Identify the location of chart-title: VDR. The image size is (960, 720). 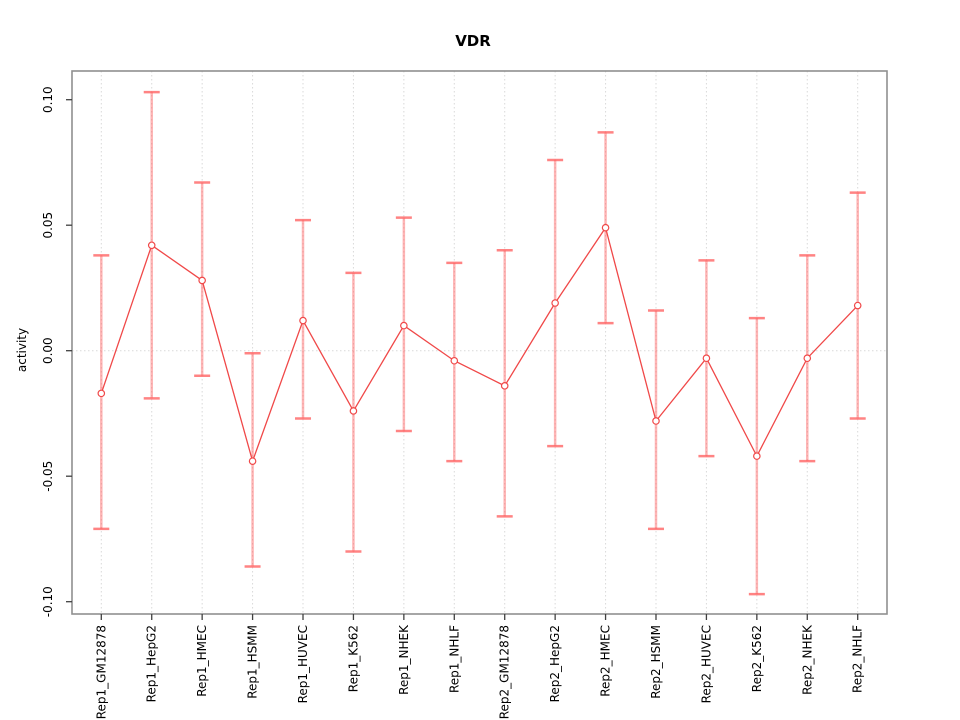
(473, 41).